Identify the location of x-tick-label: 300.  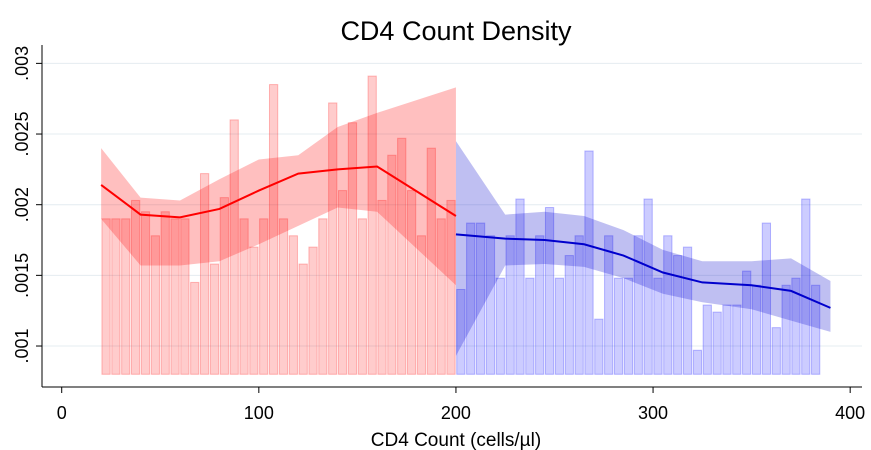
(653, 413).